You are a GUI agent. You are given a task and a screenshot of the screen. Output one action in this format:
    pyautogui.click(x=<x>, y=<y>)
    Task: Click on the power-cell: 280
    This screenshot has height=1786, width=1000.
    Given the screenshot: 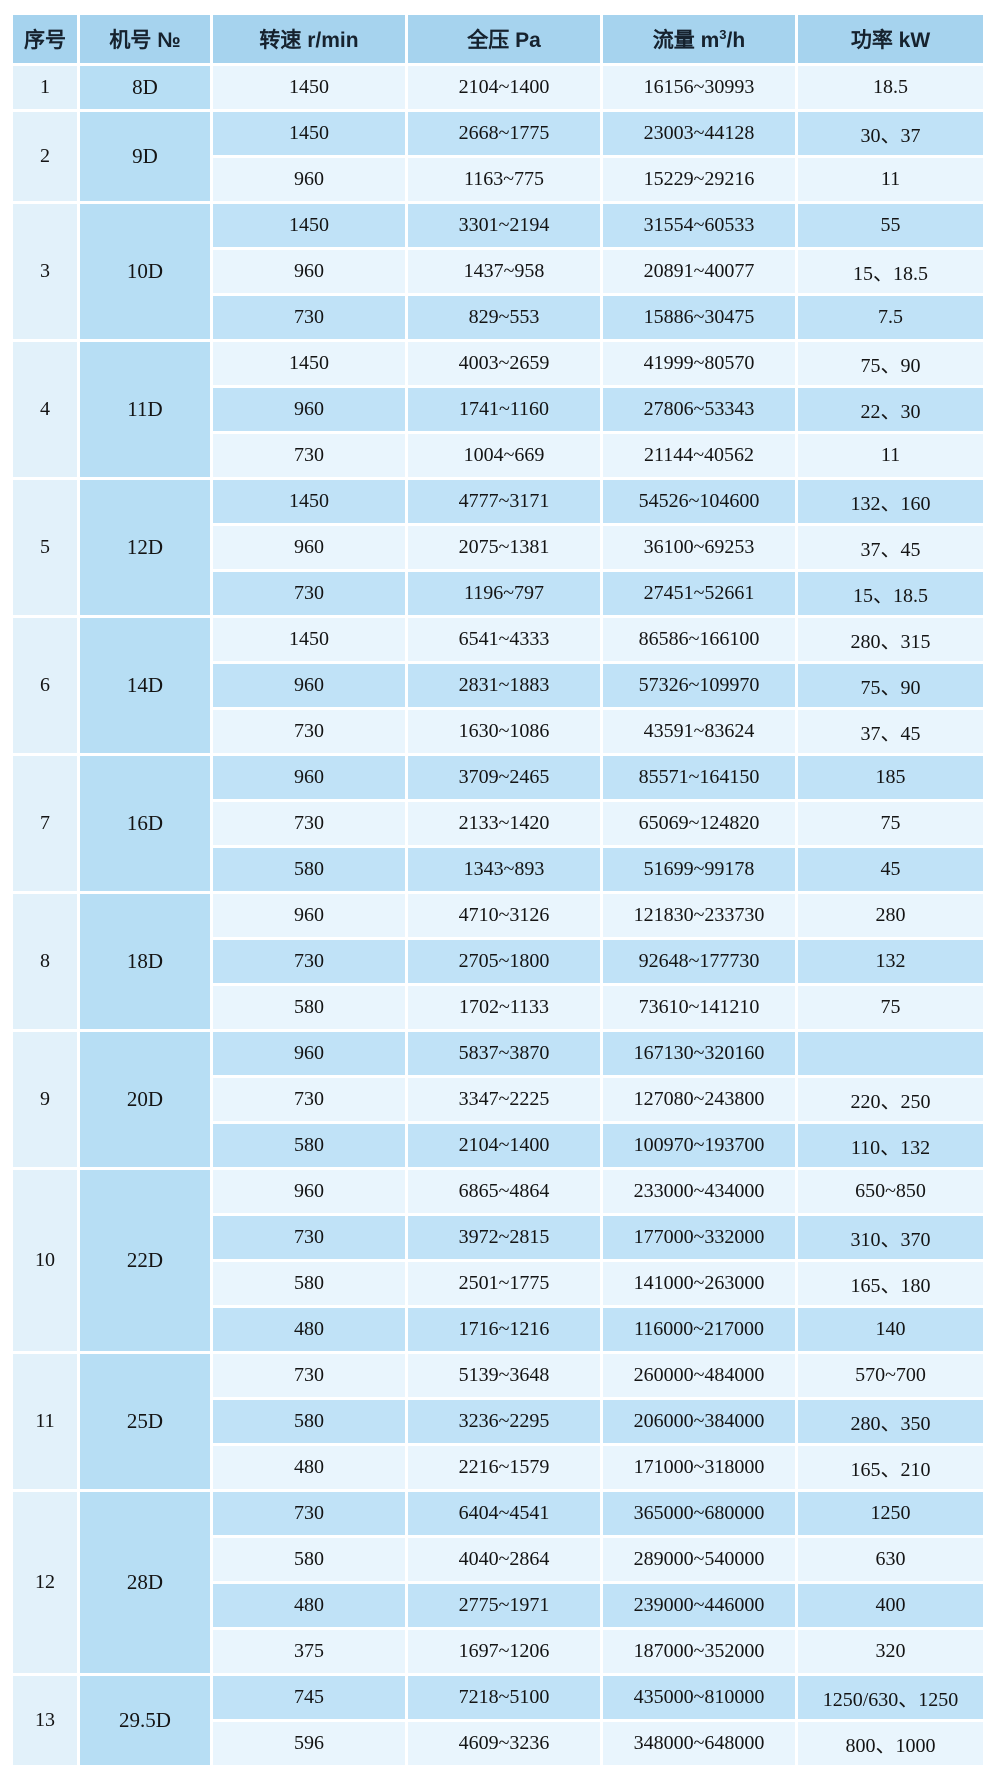 What is the action you would take?
    pyautogui.click(x=890, y=915)
    